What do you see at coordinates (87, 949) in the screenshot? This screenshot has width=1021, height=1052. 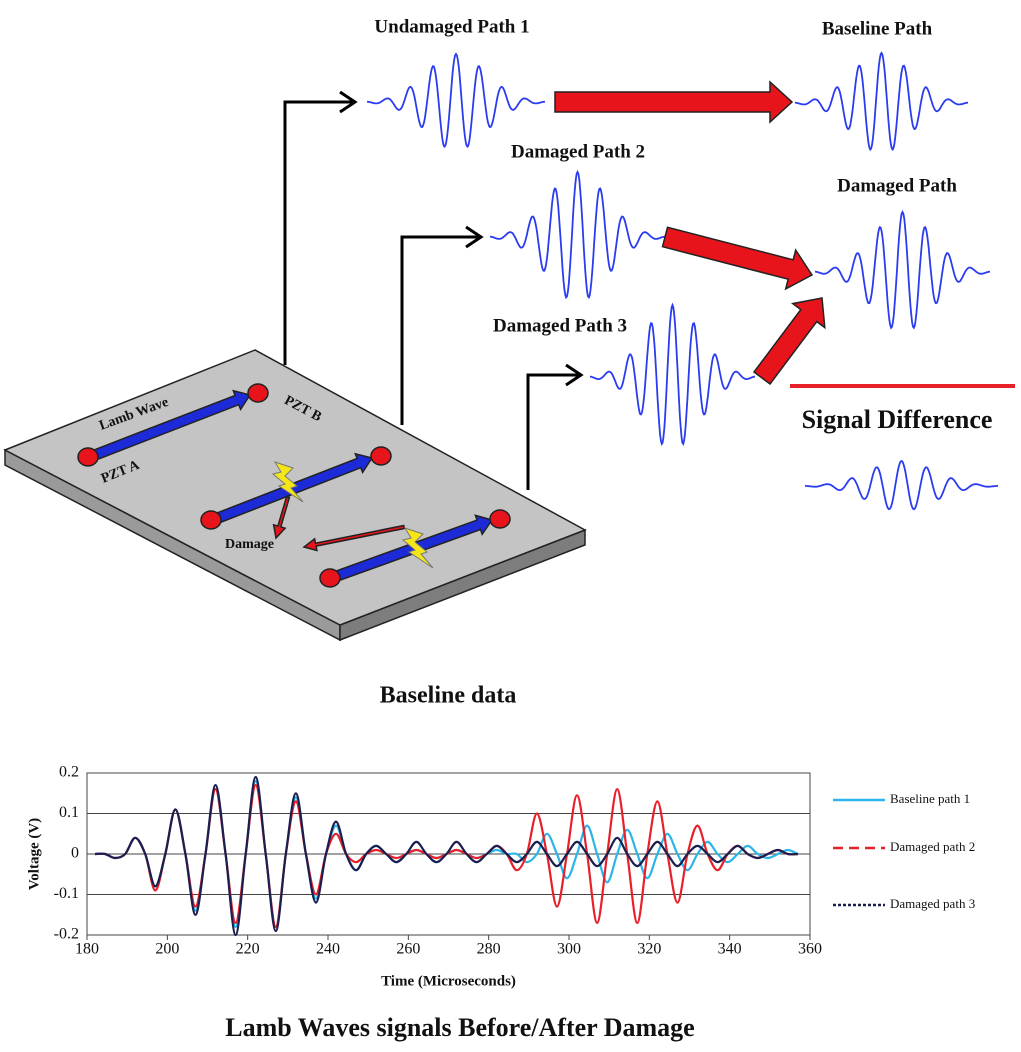 I see `x-tick-label: 180` at bounding box center [87, 949].